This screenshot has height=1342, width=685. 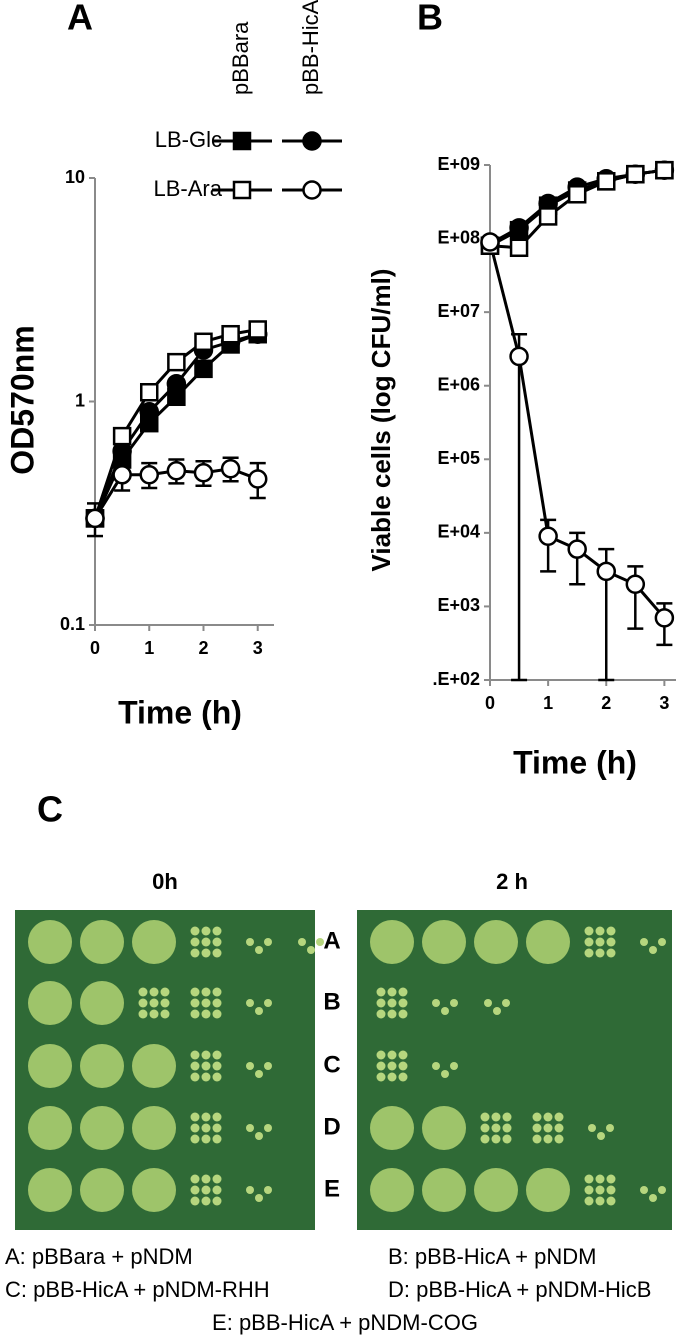 What do you see at coordinates (519, 1289) in the screenshot?
I see `caption: D: pBB-HicA + pNDM-HicB` at bounding box center [519, 1289].